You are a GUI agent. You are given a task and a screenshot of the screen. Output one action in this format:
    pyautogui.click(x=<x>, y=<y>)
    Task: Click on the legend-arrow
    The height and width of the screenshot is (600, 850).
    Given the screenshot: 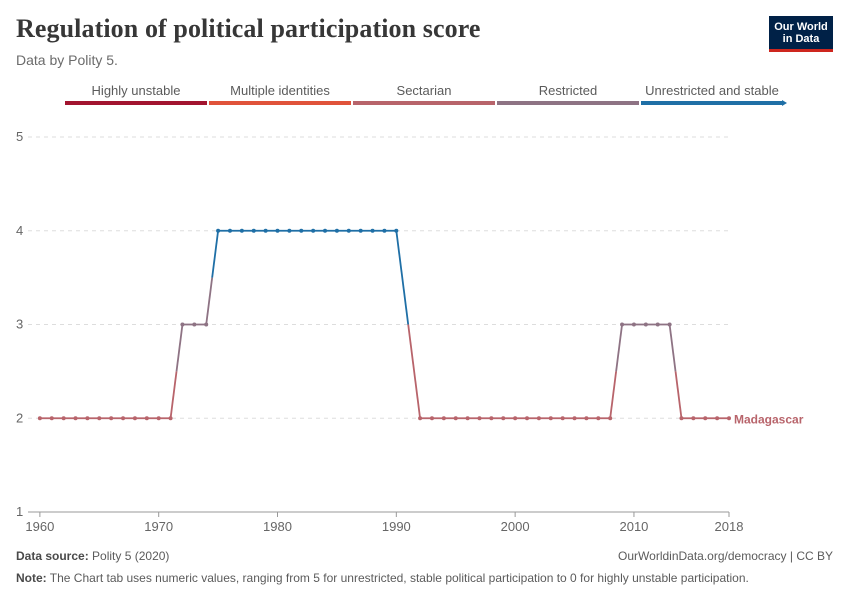 What is the action you would take?
    pyautogui.click(x=784, y=103)
    